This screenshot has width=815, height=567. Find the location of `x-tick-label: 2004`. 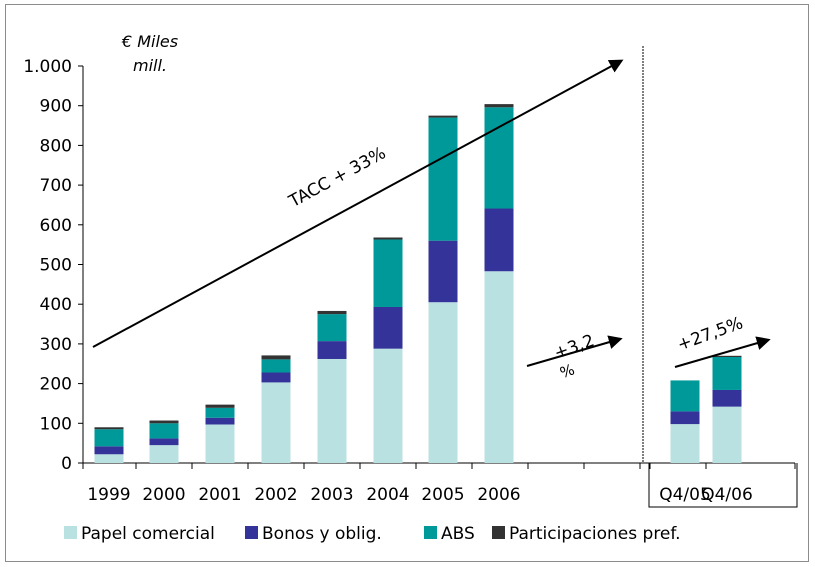

x-tick-label: 2004 is located at coordinates (387, 495).